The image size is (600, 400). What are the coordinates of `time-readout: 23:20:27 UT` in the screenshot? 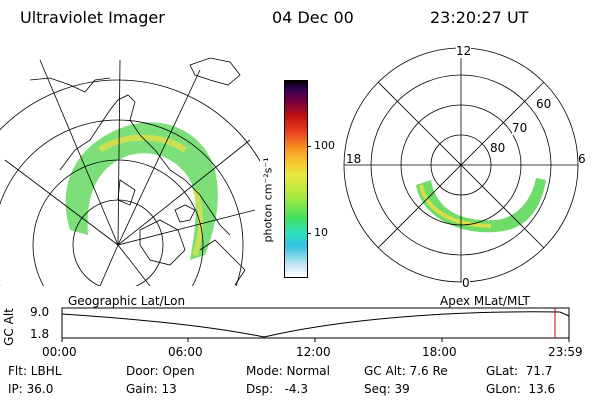 It's located at (479, 17).